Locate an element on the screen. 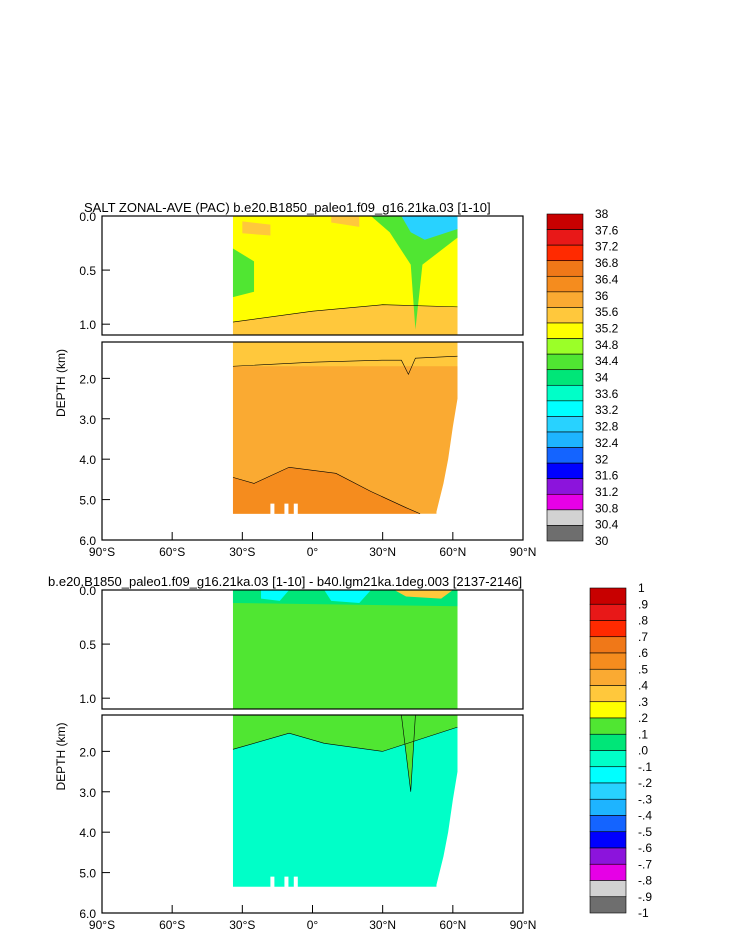 The height and width of the screenshot is (945, 733). colorbar-label: 34.8 is located at coordinates (607, 345).